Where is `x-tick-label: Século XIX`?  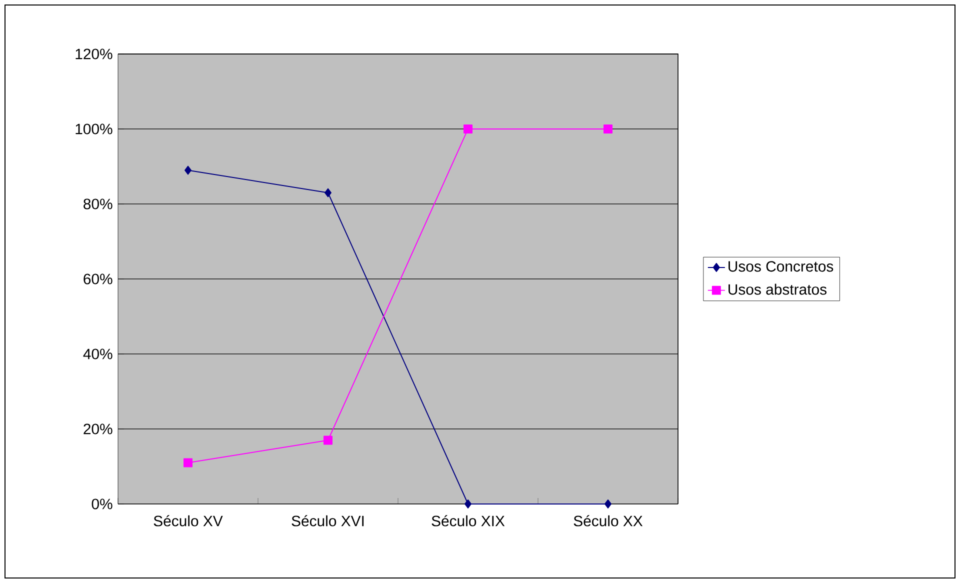 x-tick-label: Século XIX is located at coordinates (468, 520).